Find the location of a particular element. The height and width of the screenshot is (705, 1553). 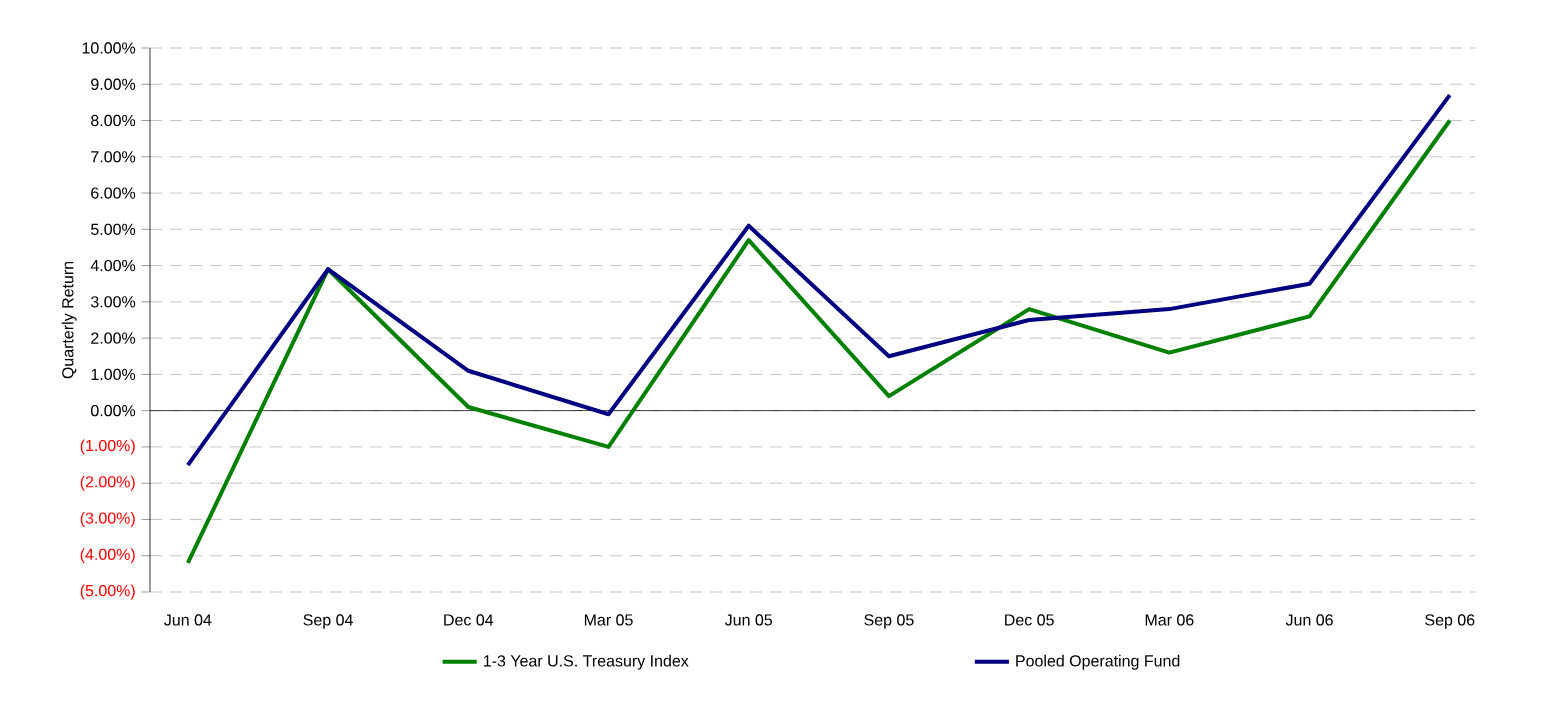

x-tick-label: Jun 06 is located at coordinates (1309, 620).